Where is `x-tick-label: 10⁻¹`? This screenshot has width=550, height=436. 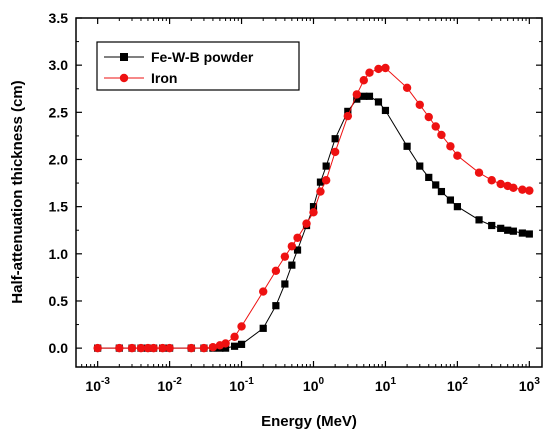 x-tick-label: 10⁻¹ is located at coordinates (241, 385).